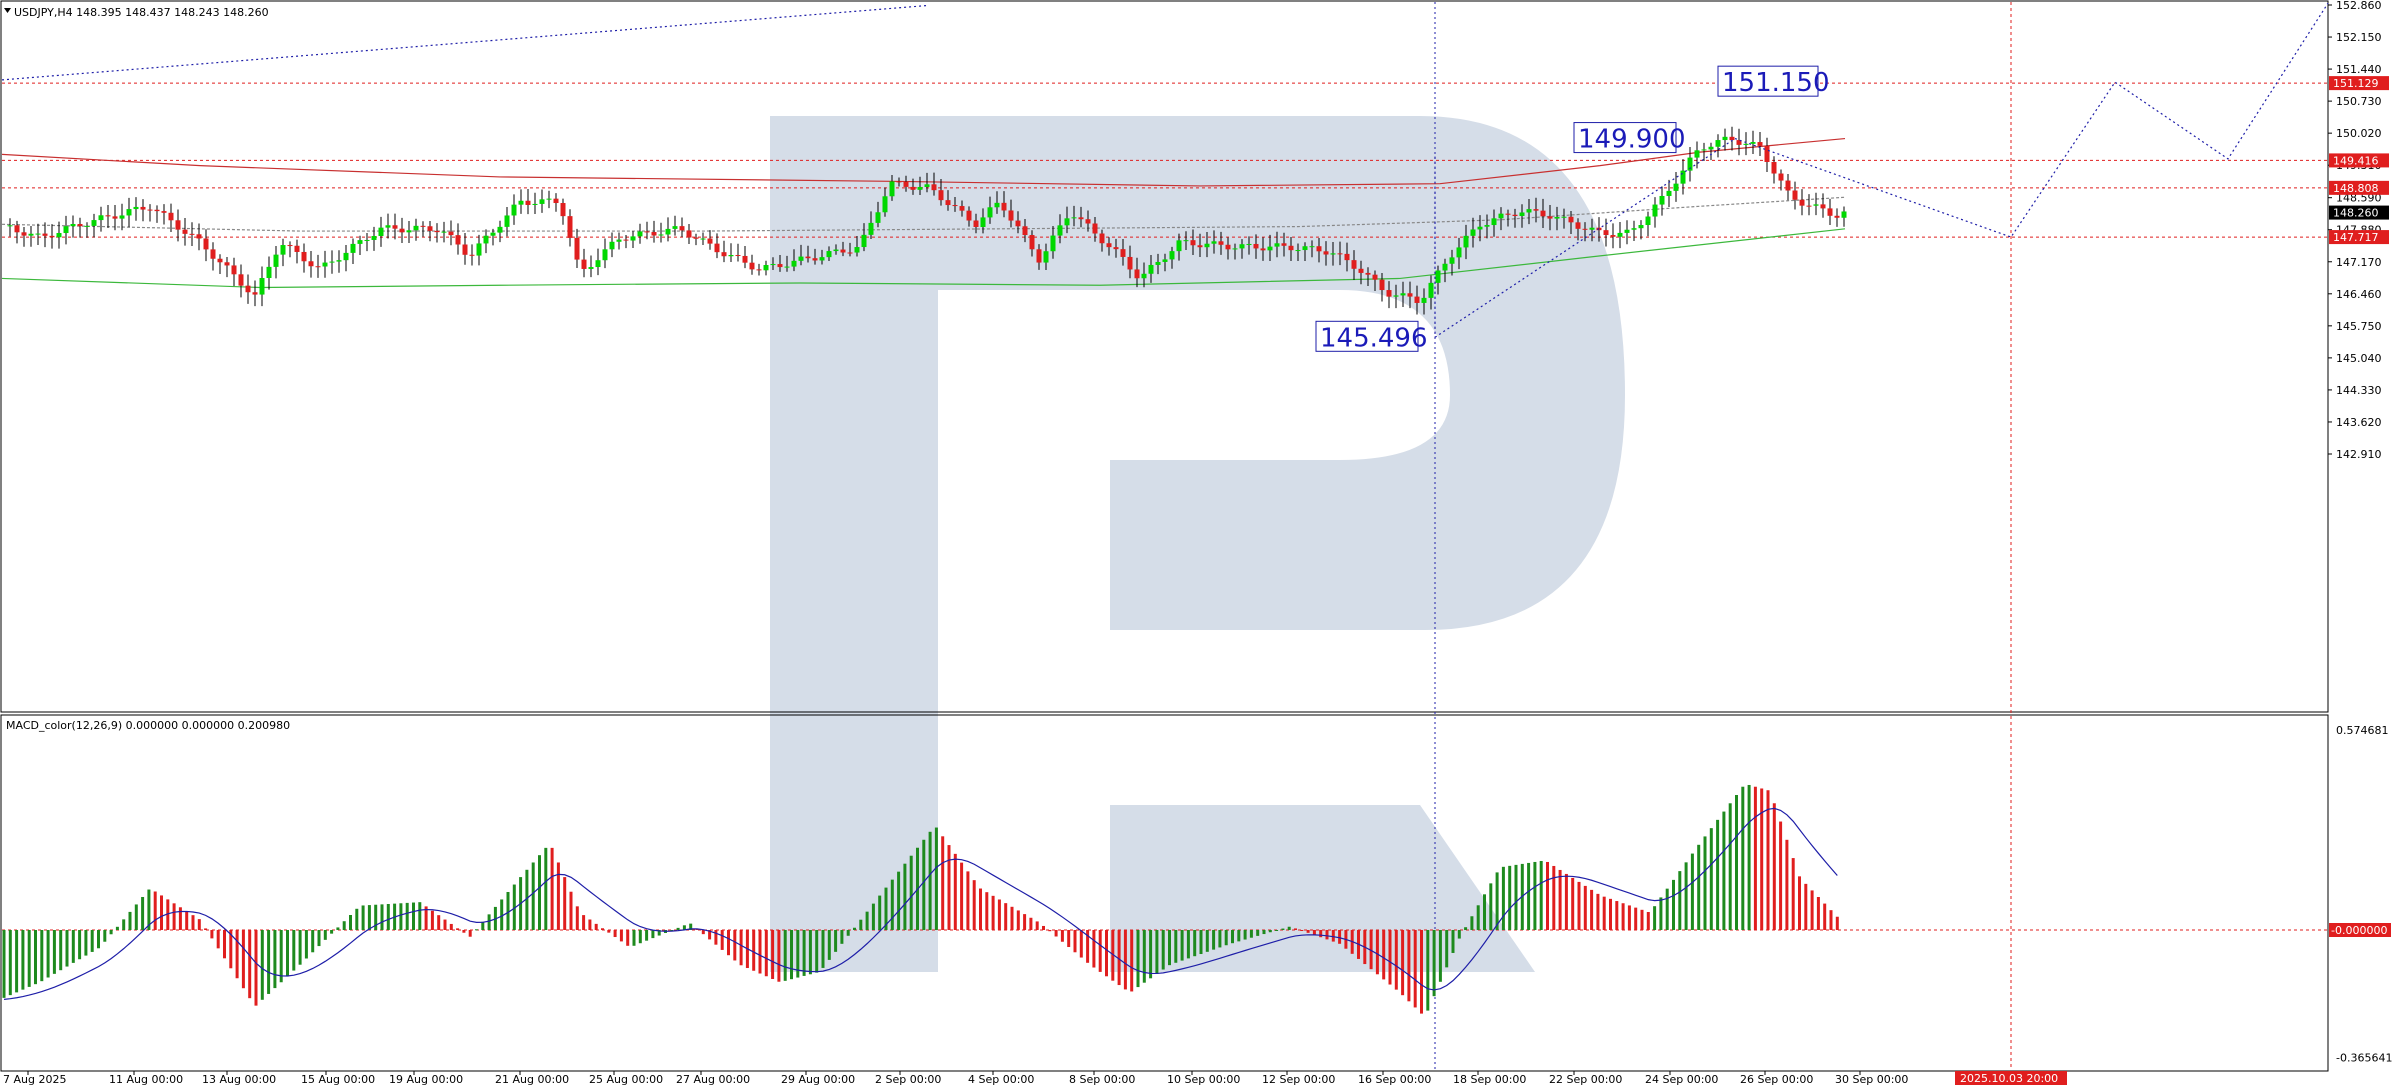 This screenshot has width=2392, height=1090. What do you see at coordinates (2356, 160) in the screenshot?
I see `price-box-label: 149.416` at bounding box center [2356, 160].